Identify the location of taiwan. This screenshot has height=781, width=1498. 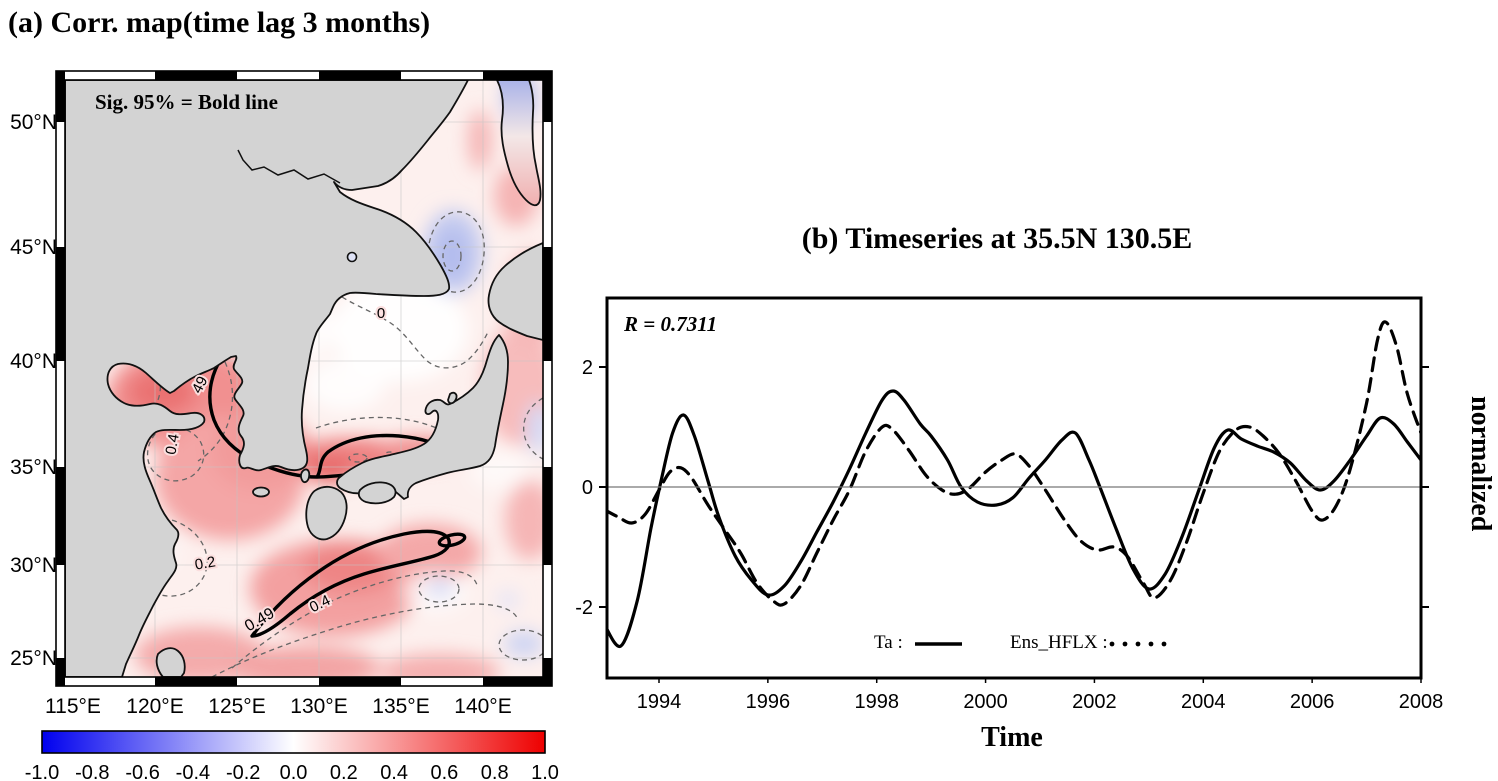
(170, 662).